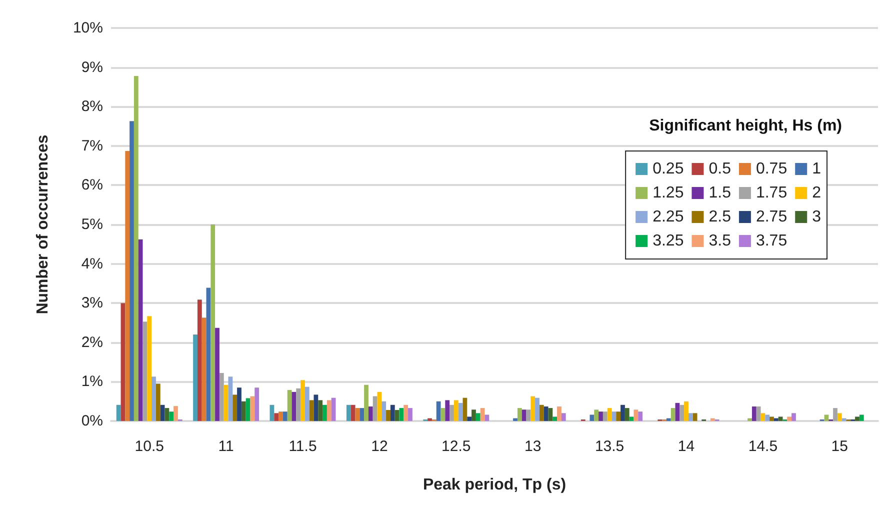  What do you see at coordinates (92, 67) in the screenshot?
I see `y-tick-label: 9%` at bounding box center [92, 67].